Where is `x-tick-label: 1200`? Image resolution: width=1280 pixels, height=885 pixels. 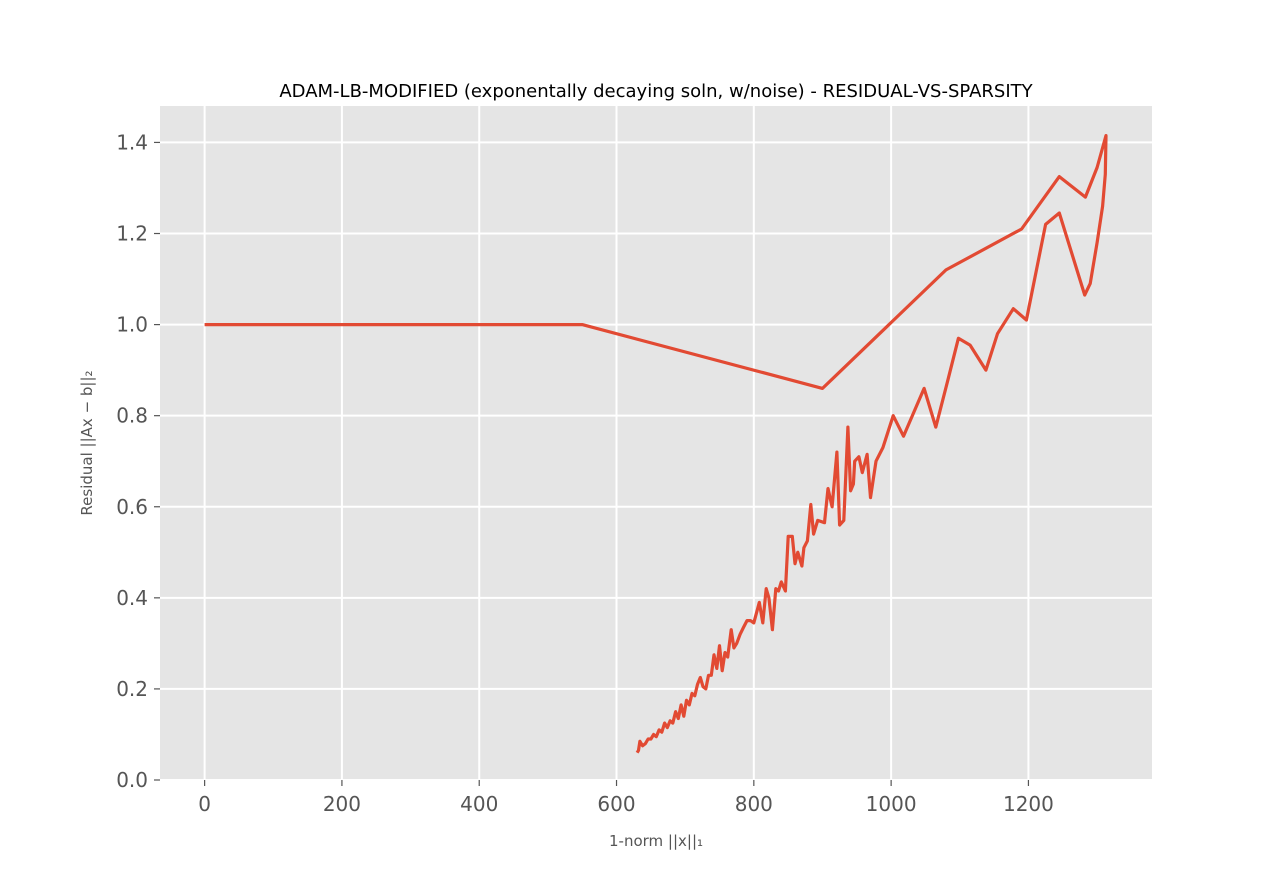
x-tick-label: 1200 is located at coordinates (1028, 804).